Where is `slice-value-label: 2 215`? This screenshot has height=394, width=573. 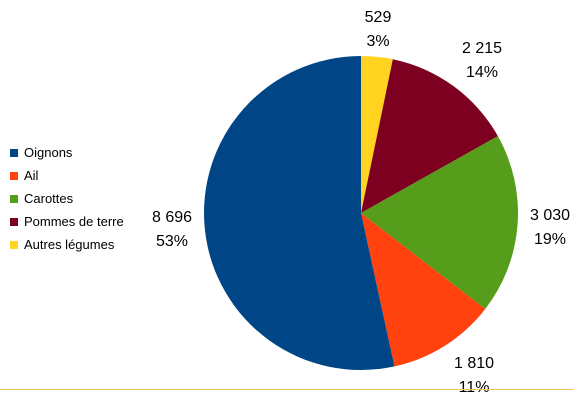 slice-value-label: 2 215 is located at coordinates (482, 48).